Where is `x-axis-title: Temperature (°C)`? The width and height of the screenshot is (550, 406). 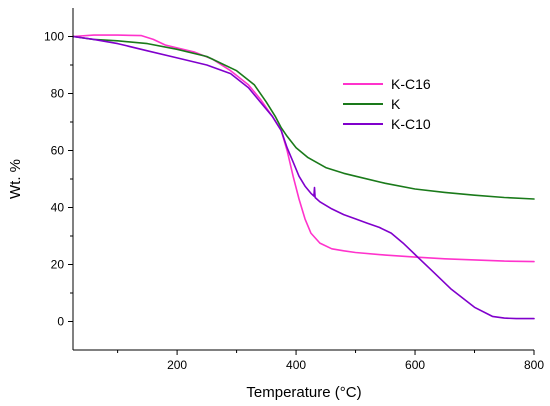 x-axis-title: Temperature (°C) is located at coordinates (303, 392).